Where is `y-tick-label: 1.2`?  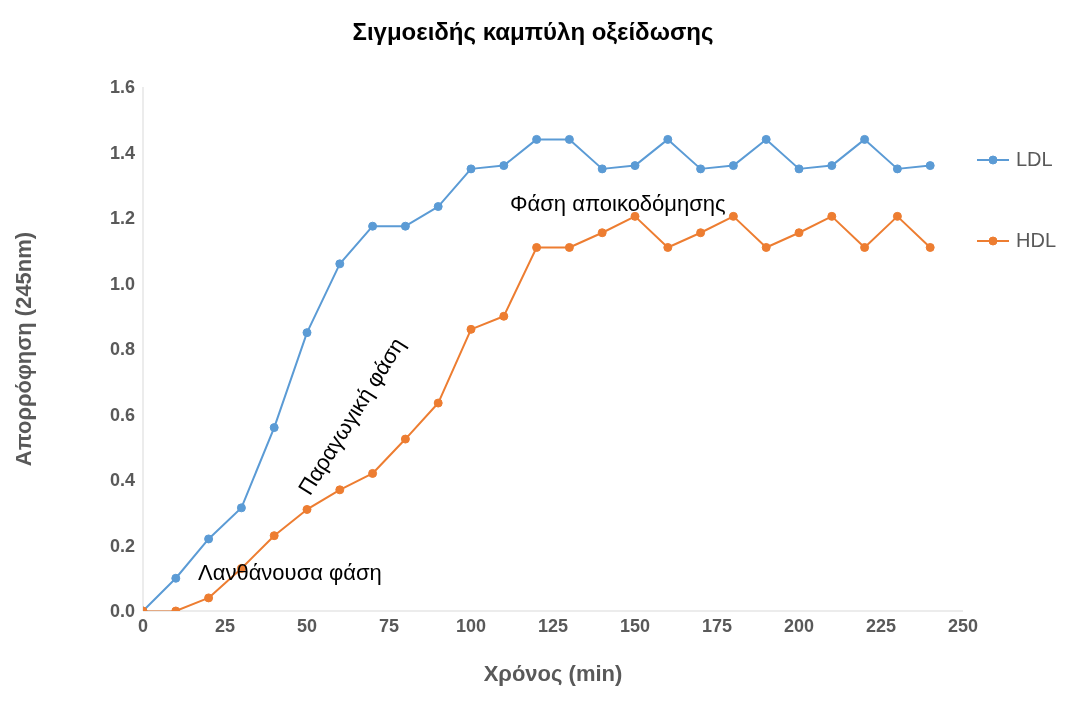 y-tick-label: 1.2 is located at coordinates (122, 218).